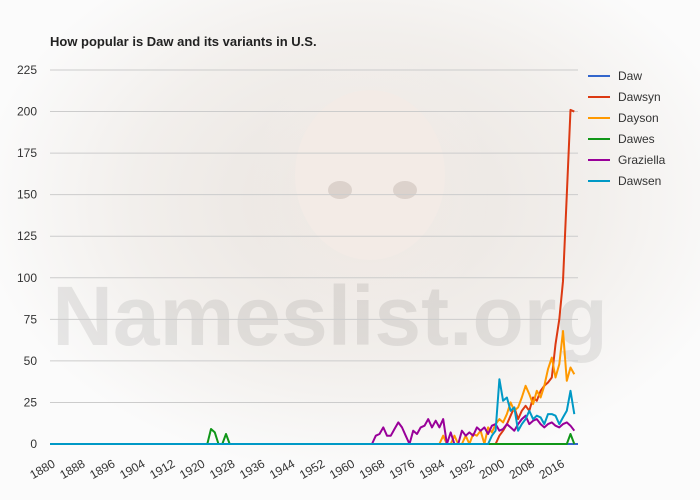 The width and height of the screenshot is (700, 500). Describe the element at coordinates (42, 469) in the screenshot. I see `x-tick-label: 1880` at that location.